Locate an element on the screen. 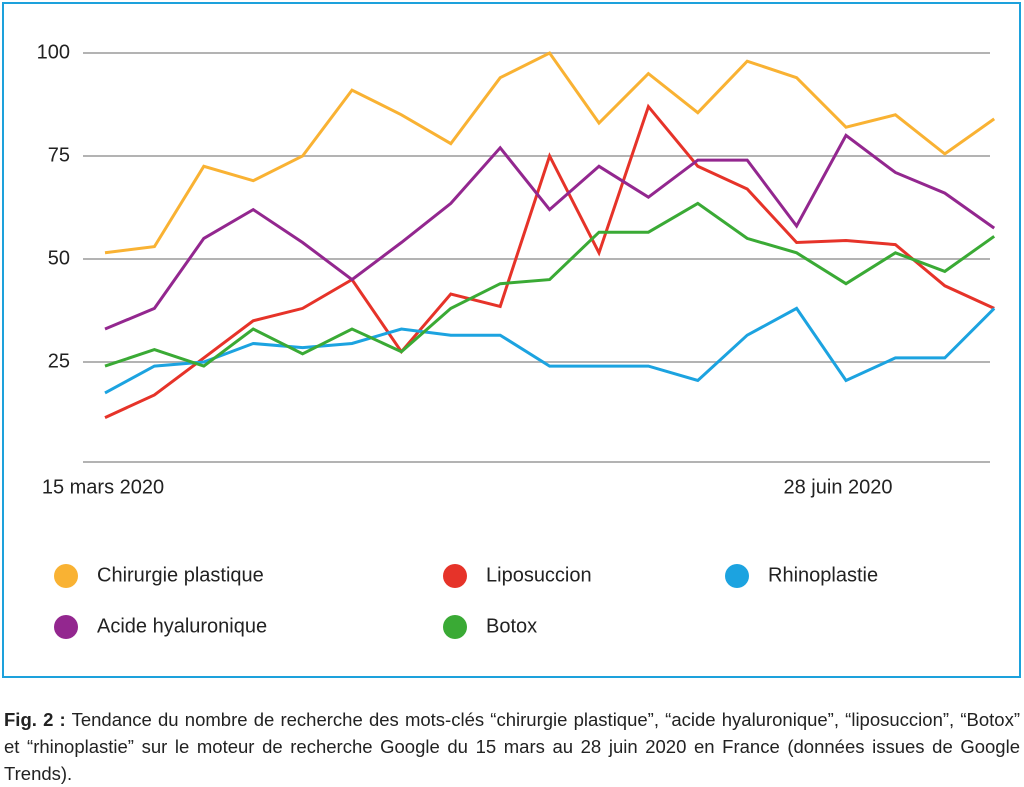 This screenshot has width=1024, height=787. series-line is located at coordinates (550, 350).